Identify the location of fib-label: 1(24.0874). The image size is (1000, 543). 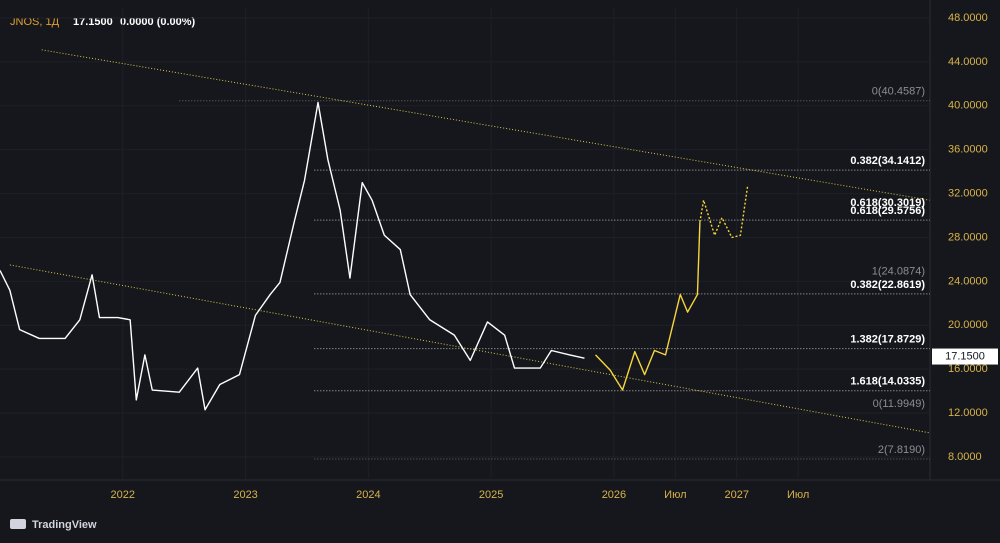
(898, 271).